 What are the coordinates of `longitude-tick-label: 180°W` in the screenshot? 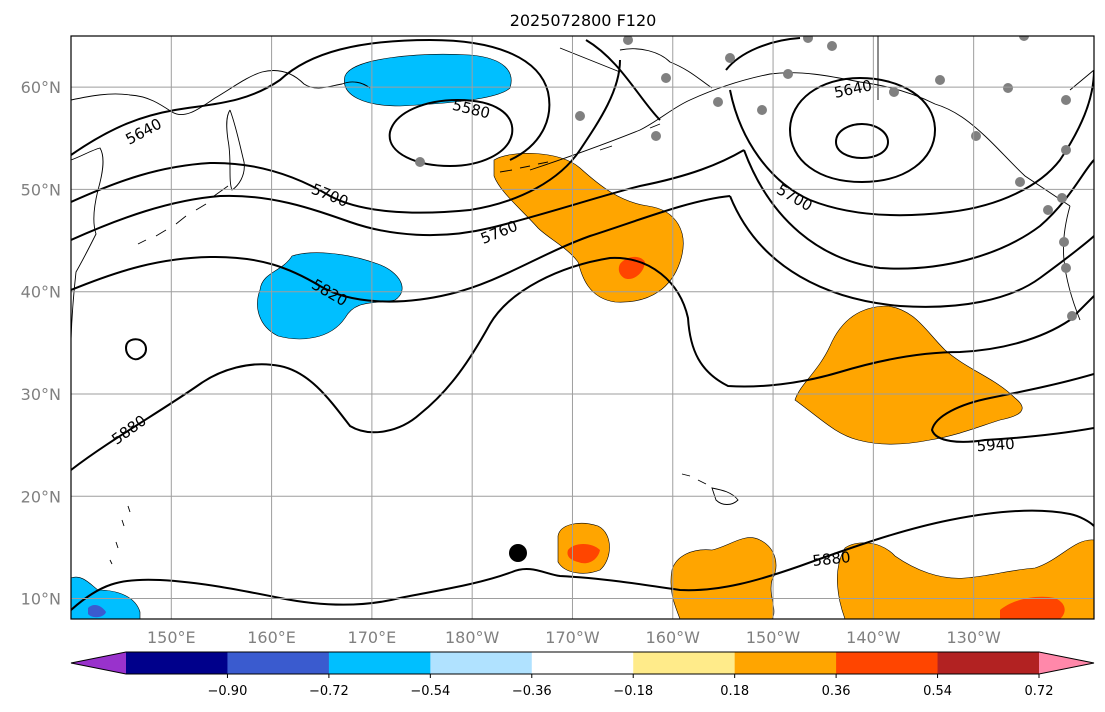 It's located at (472, 637).